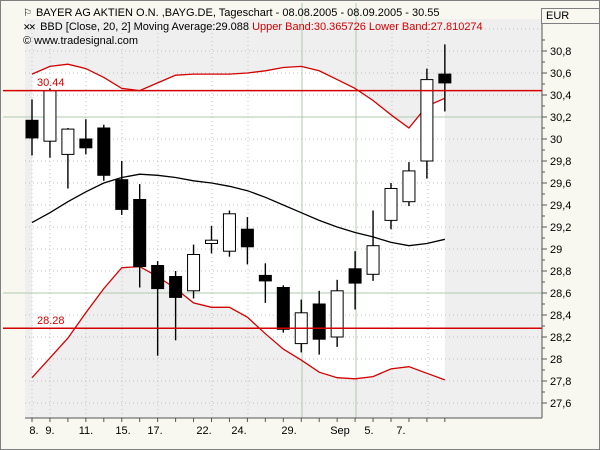 The height and width of the screenshot is (450, 600). What do you see at coordinates (68, 158) in the screenshot?
I see `candle-10.08` at bounding box center [68, 158].